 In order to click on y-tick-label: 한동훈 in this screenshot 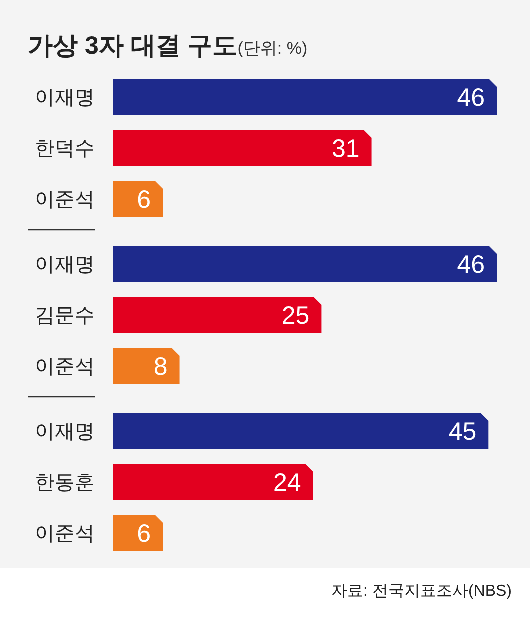, I will do `click(65, 483)`.